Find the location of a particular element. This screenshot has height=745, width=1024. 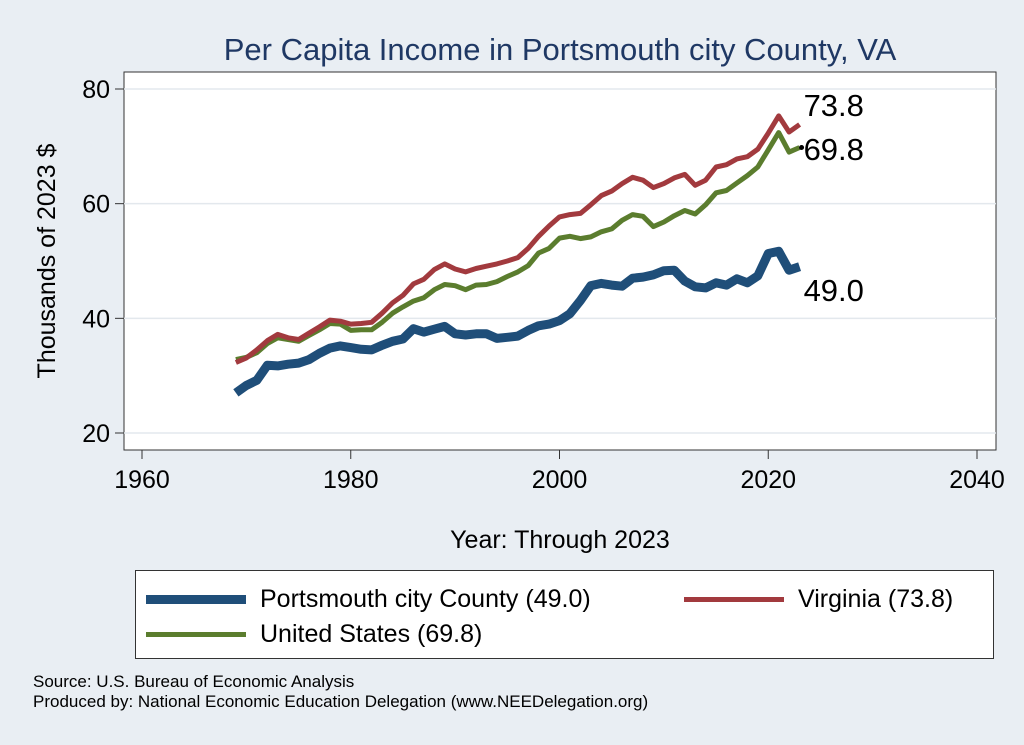

legend-label-virginia: Virginia (73.8) is located at coordinates (876, 598).